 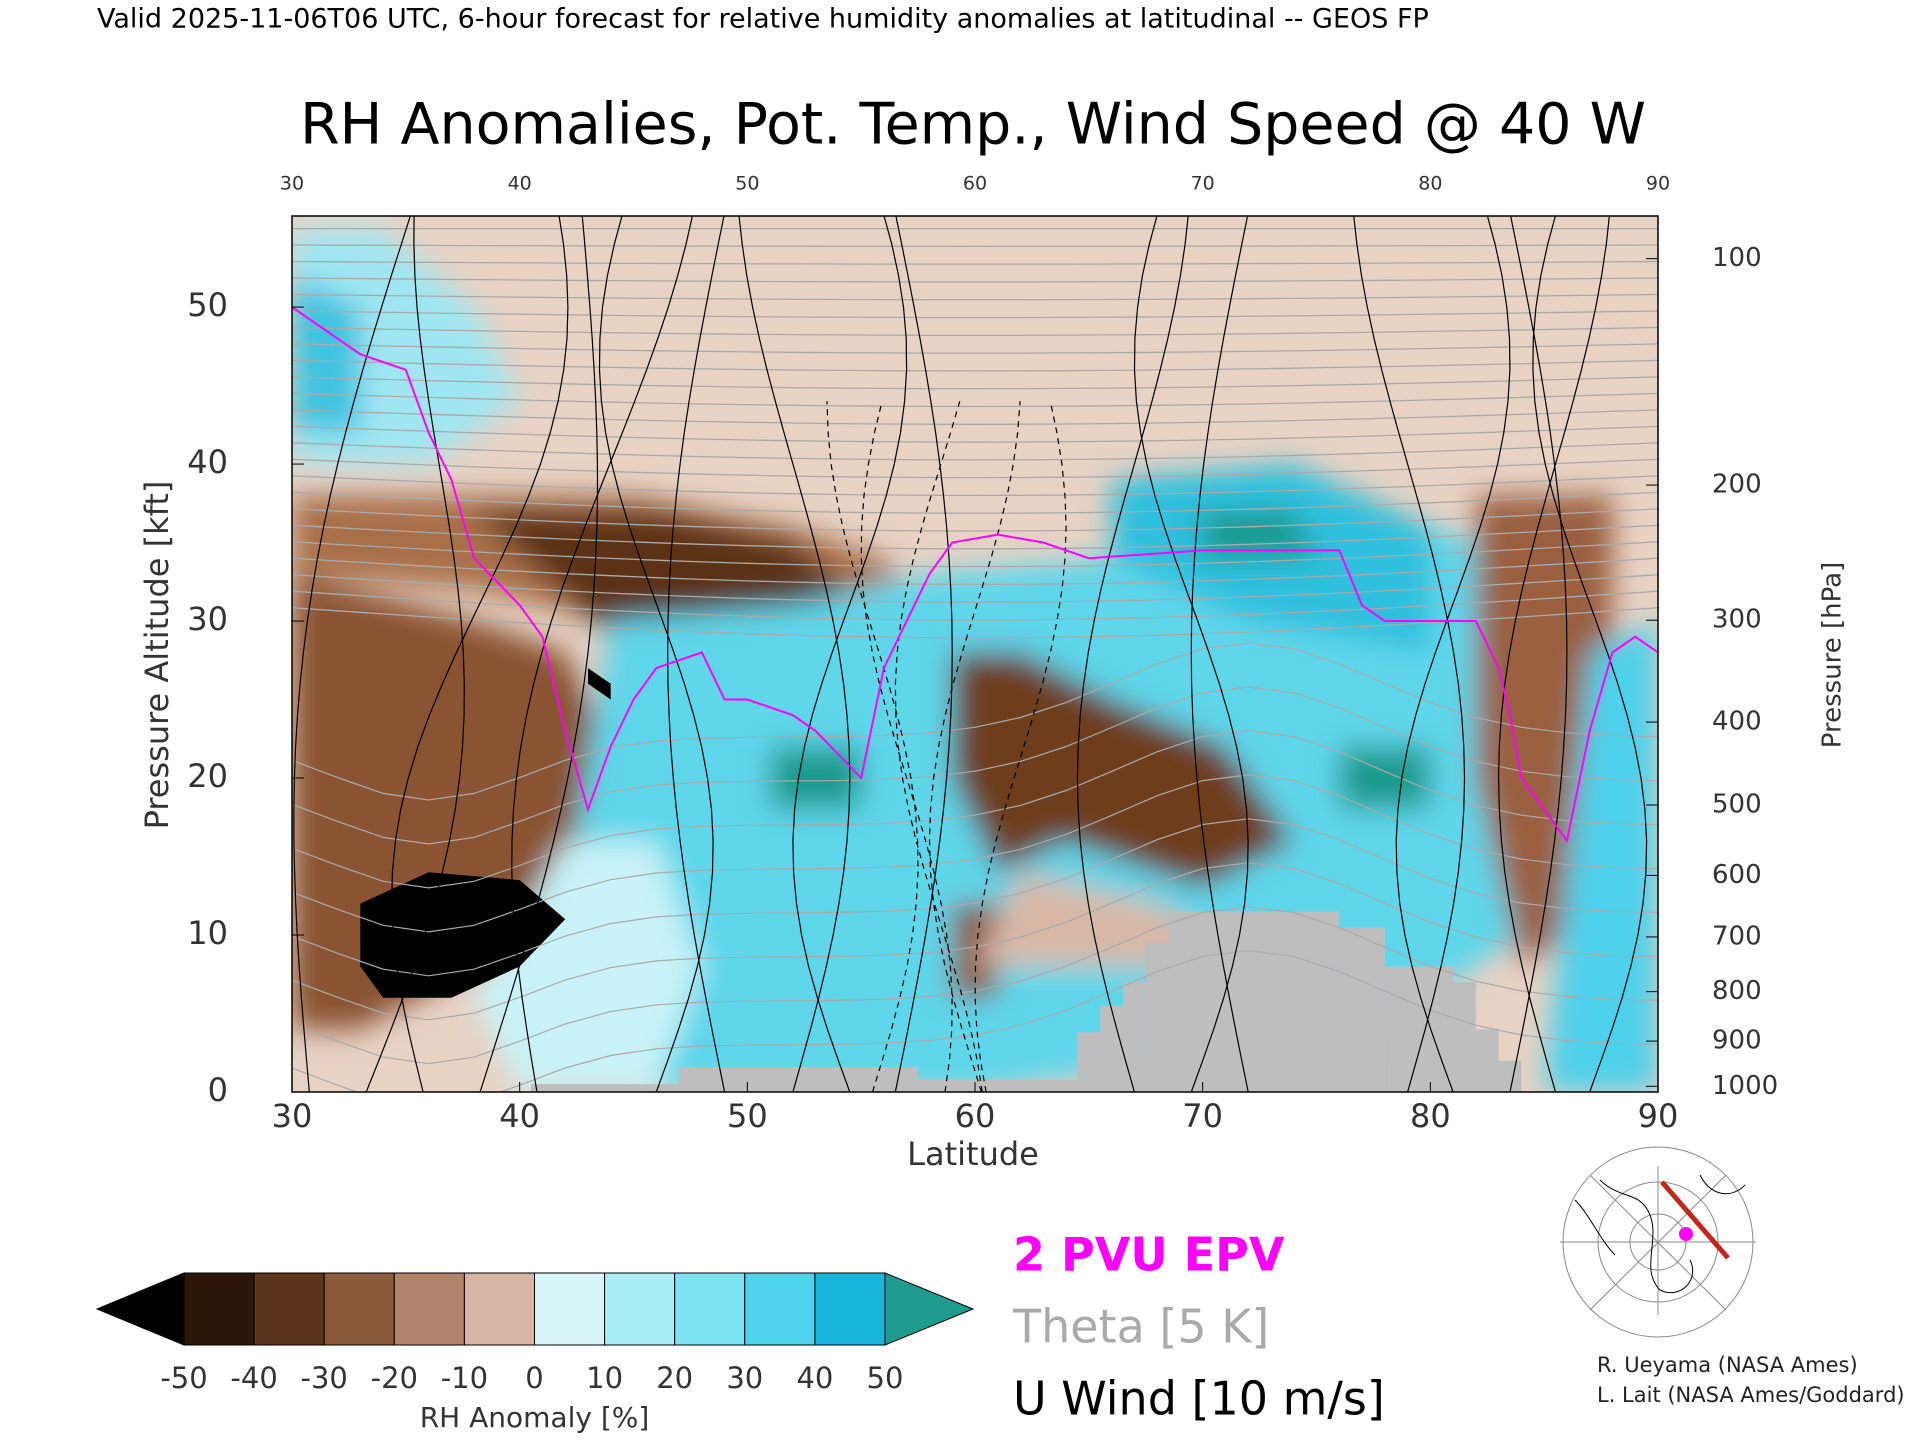 I want to click on colorbar-tick-label: 10, so click(x=604, y=1378).